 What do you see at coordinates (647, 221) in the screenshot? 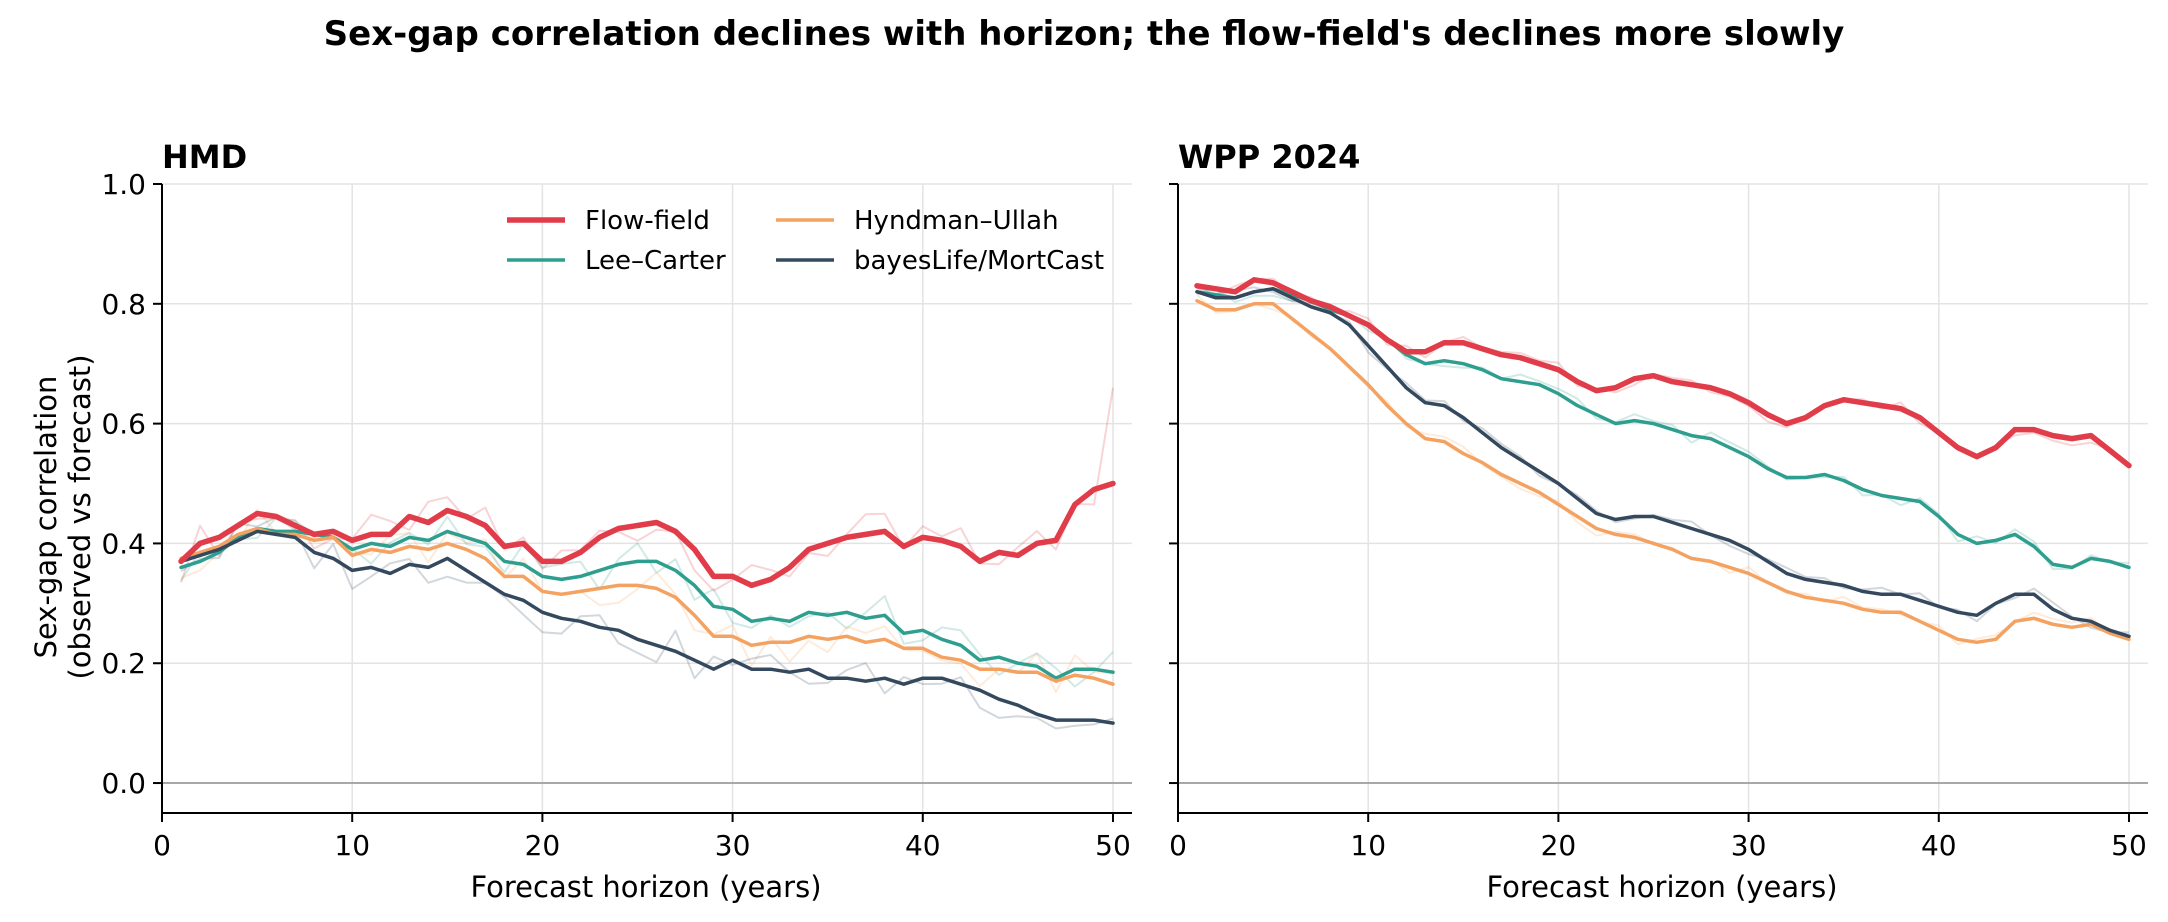
I see `legend-label-flow-field: Flow-field` at bounding box center [647, 221].